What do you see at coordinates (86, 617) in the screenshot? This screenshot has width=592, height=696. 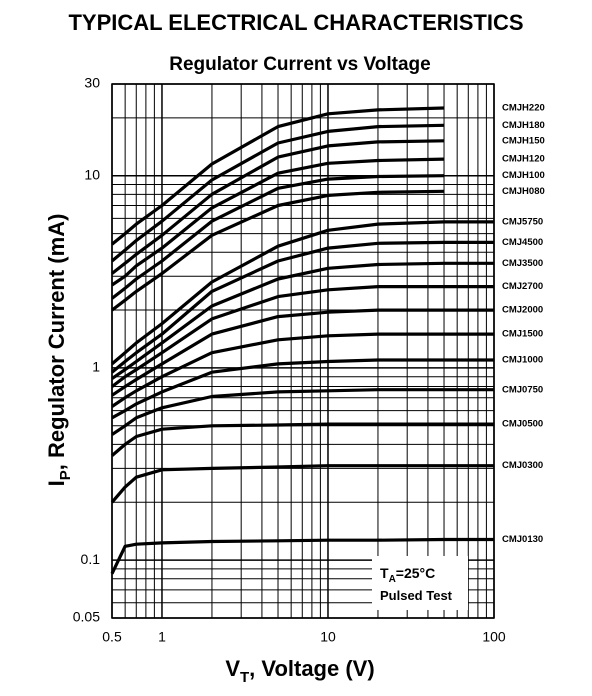 I see `y-tick-label: 0.05` at bounding box center [86, 617].